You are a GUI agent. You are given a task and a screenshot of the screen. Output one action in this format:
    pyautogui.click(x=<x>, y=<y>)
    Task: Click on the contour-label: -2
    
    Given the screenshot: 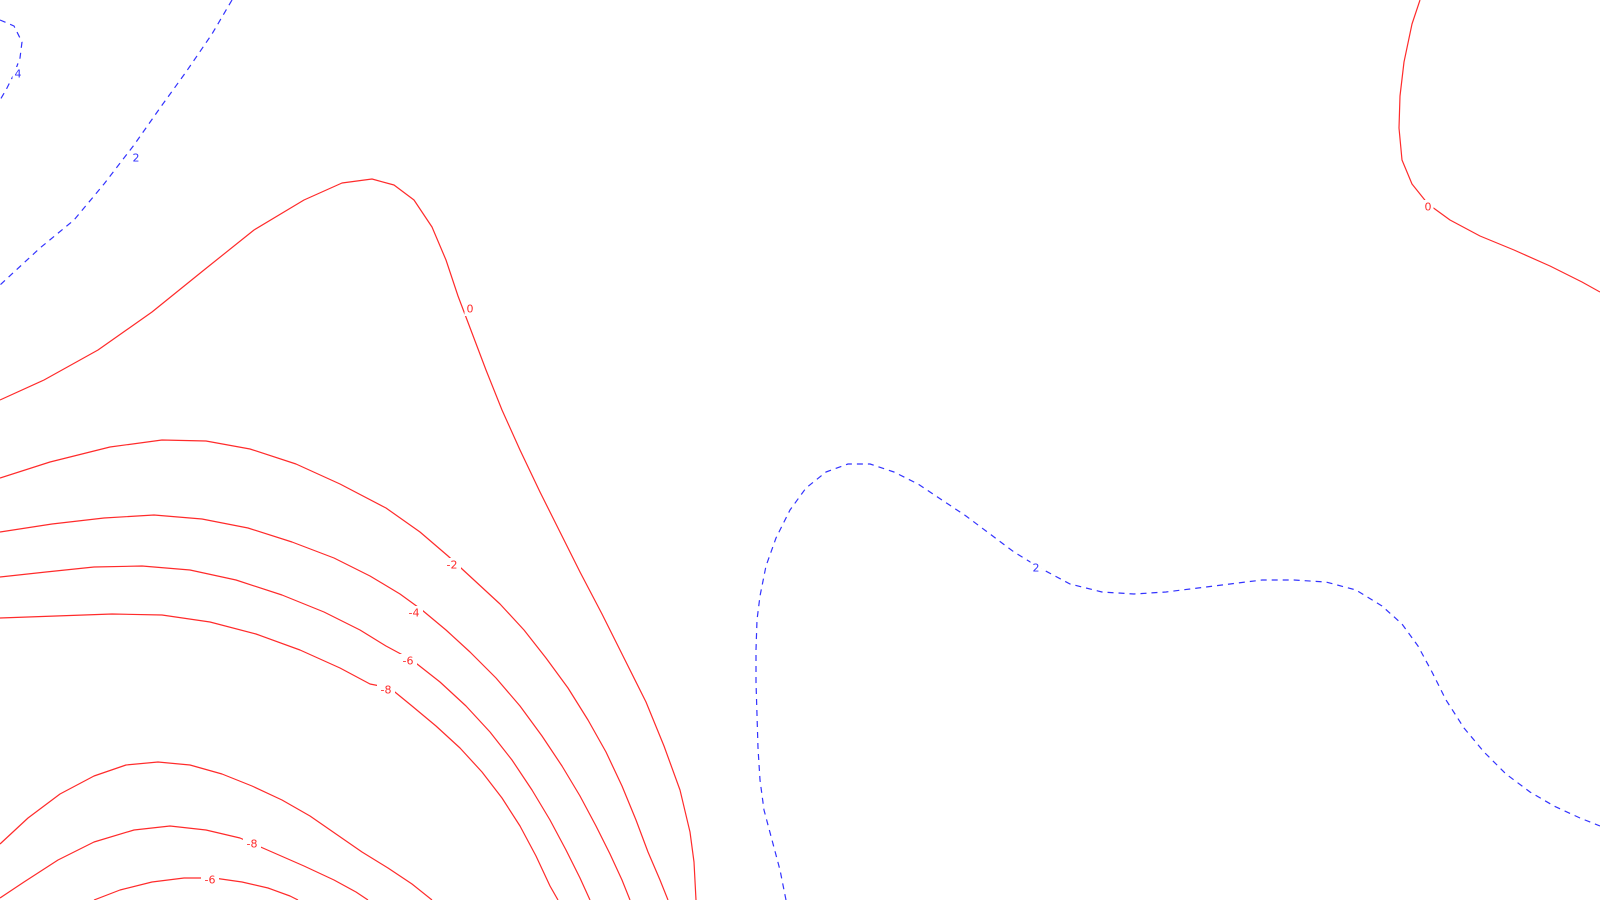 What is the action you would take?
    pyautogui.click(x=452, y=565)
    